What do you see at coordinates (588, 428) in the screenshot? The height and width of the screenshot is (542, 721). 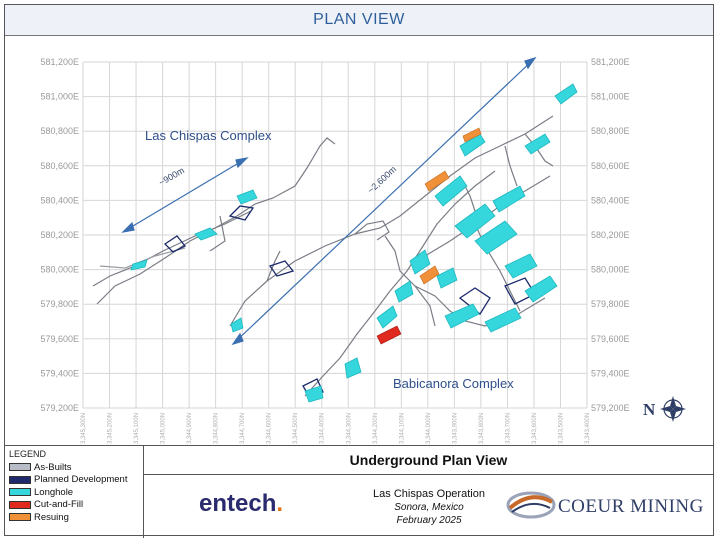 I see `easting-label: 3,343,400N` at bounding box center [588, 428].